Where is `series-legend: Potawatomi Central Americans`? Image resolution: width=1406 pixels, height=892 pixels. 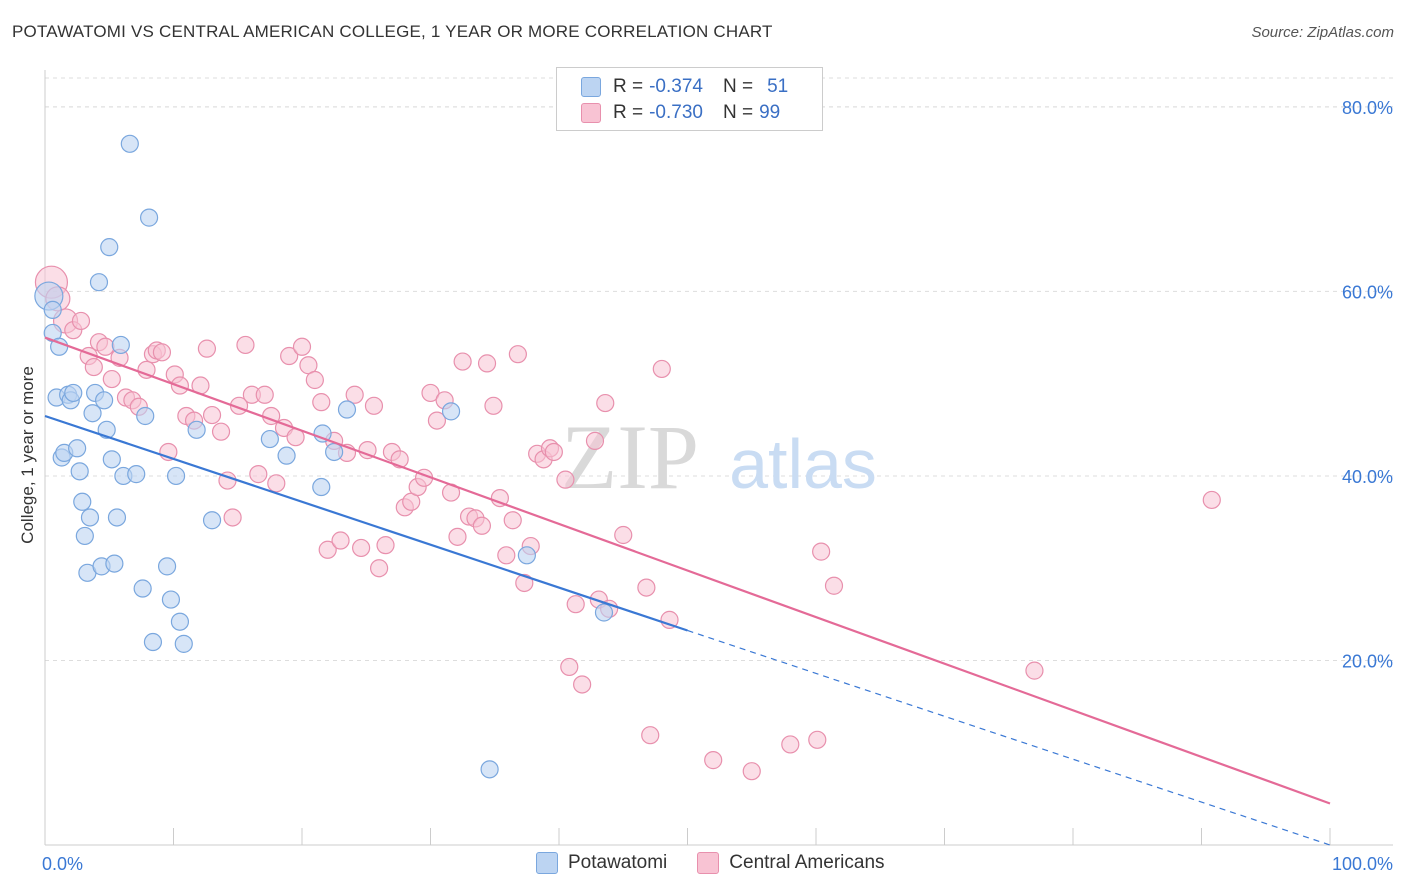 series-legend: Potawatomi Central Americans is located at coordinates (725, 863).